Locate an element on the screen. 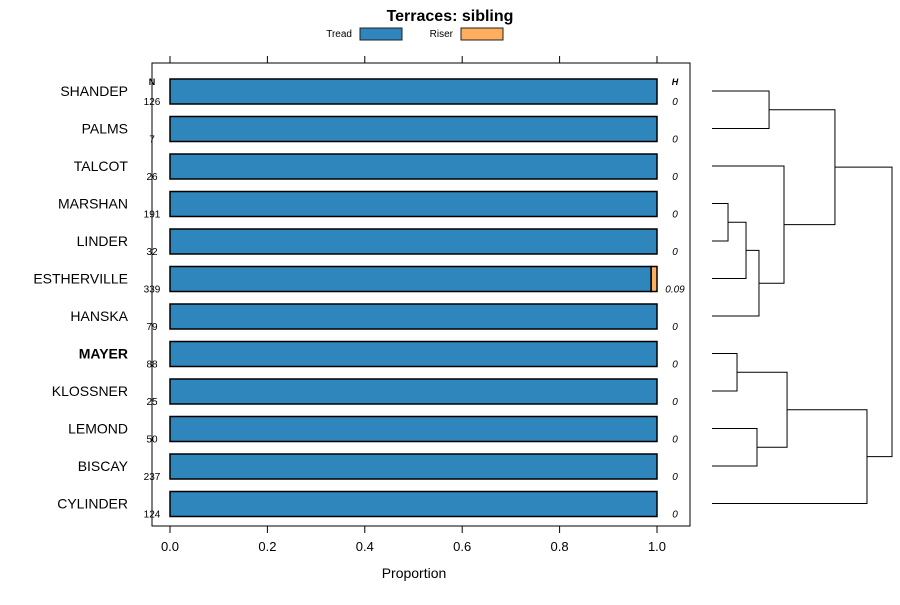  chart-title: Terraces: sibling is located at coordinates (450, 16).